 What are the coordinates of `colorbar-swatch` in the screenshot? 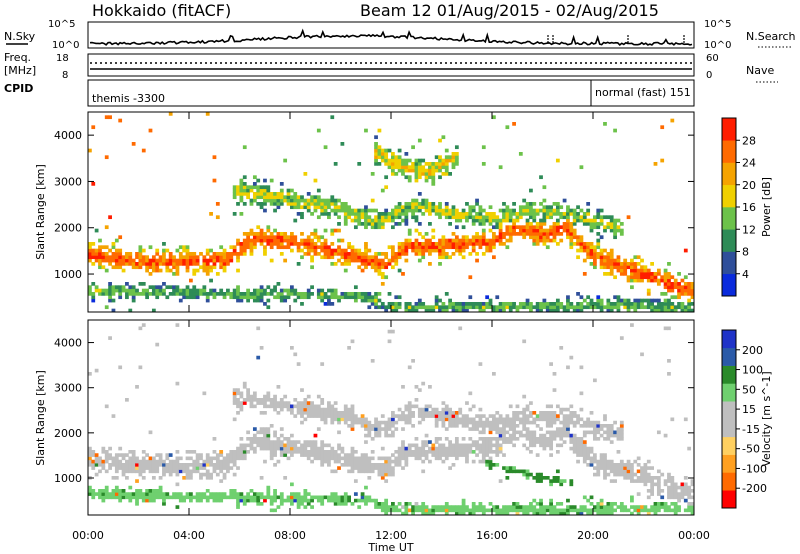 It's located at (729, 499).